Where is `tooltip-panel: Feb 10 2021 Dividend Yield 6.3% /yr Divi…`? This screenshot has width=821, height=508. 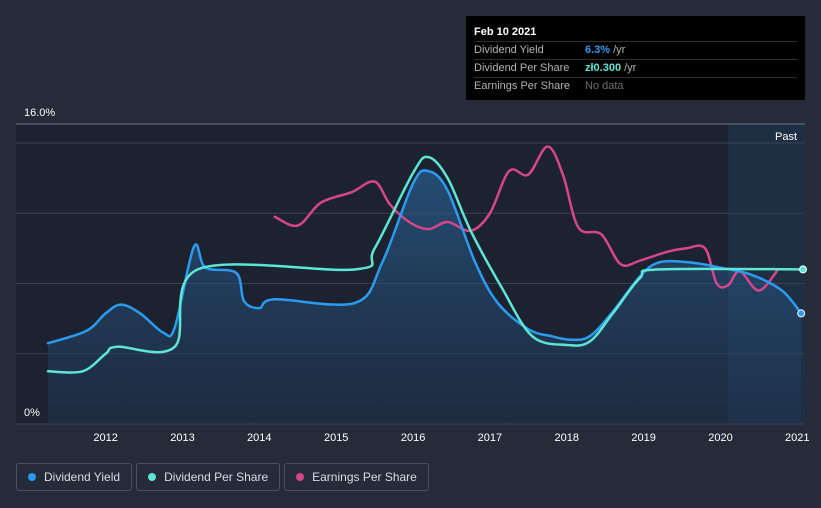
tooltip-panel: Feb 10 2021 Dividend Yield 6.3% /yr Divi… is located at coordinates (635, 58).